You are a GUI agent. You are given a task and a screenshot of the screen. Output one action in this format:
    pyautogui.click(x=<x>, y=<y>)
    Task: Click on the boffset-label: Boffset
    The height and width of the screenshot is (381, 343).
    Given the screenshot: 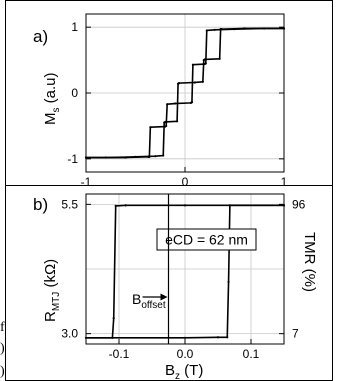 What is the action you would take?
    pyautogui.click(x=149, y=301)
    